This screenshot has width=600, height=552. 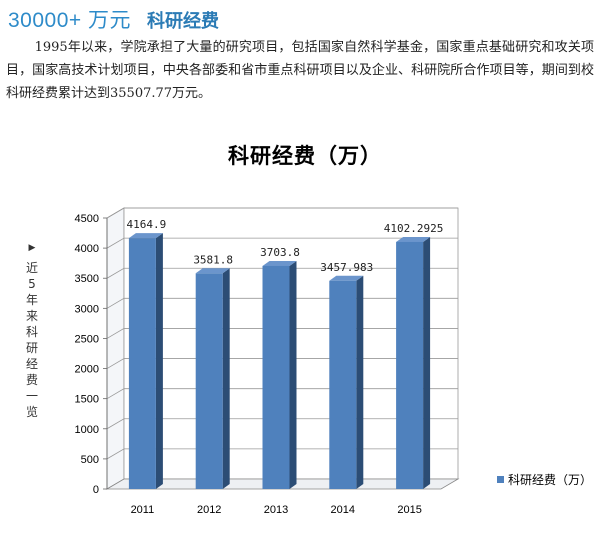 I want to click on data-label: 3581.8, so click(x=213, y=259).